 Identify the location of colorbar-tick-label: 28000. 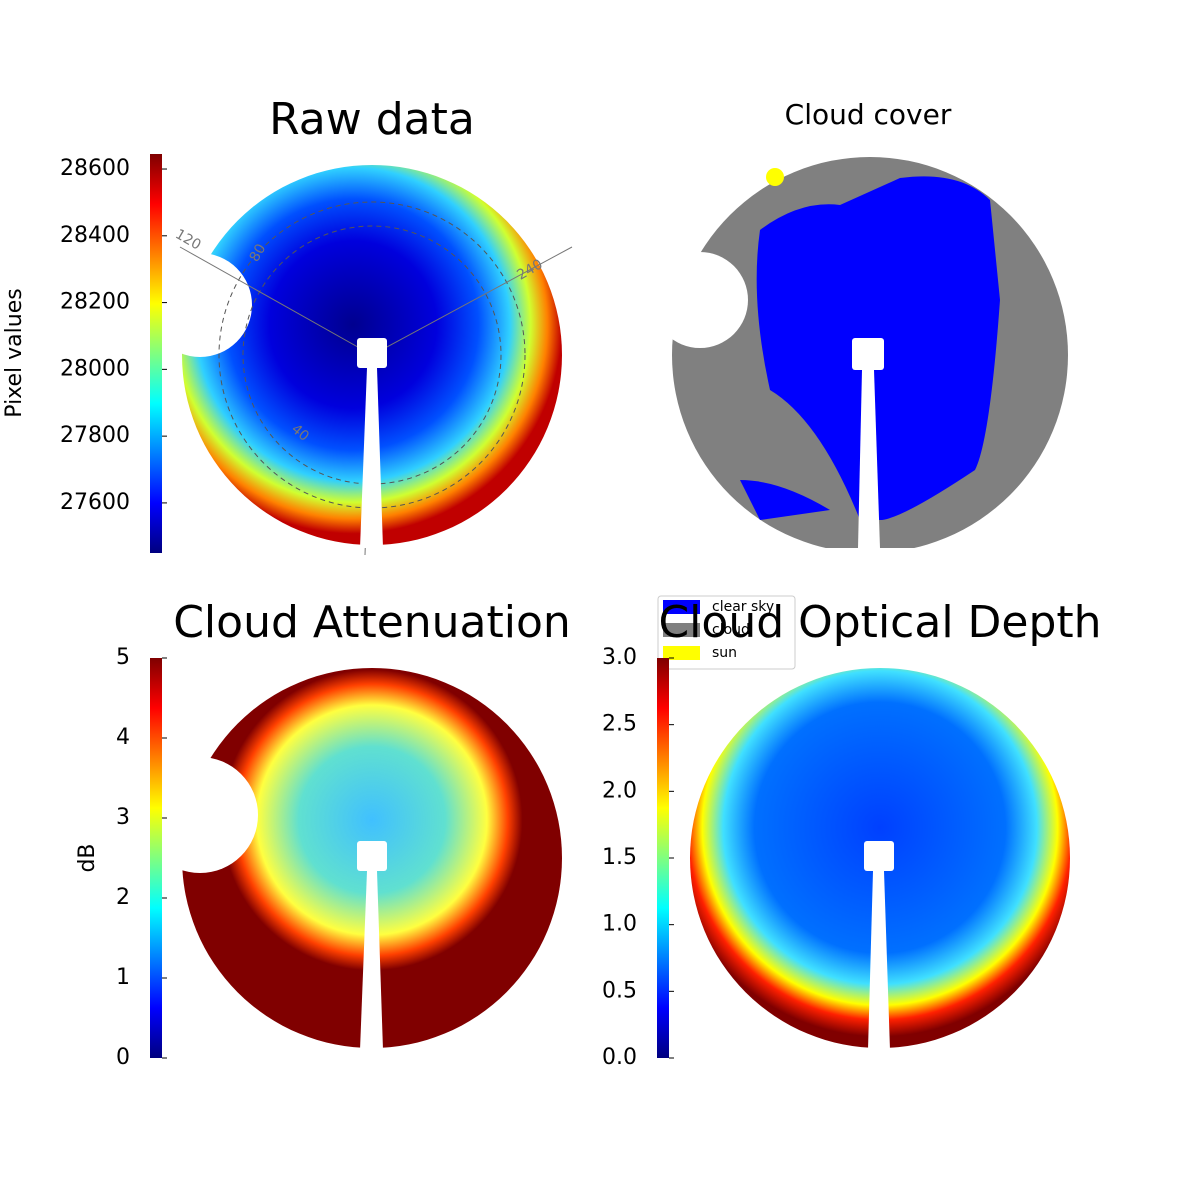
(95, 368).